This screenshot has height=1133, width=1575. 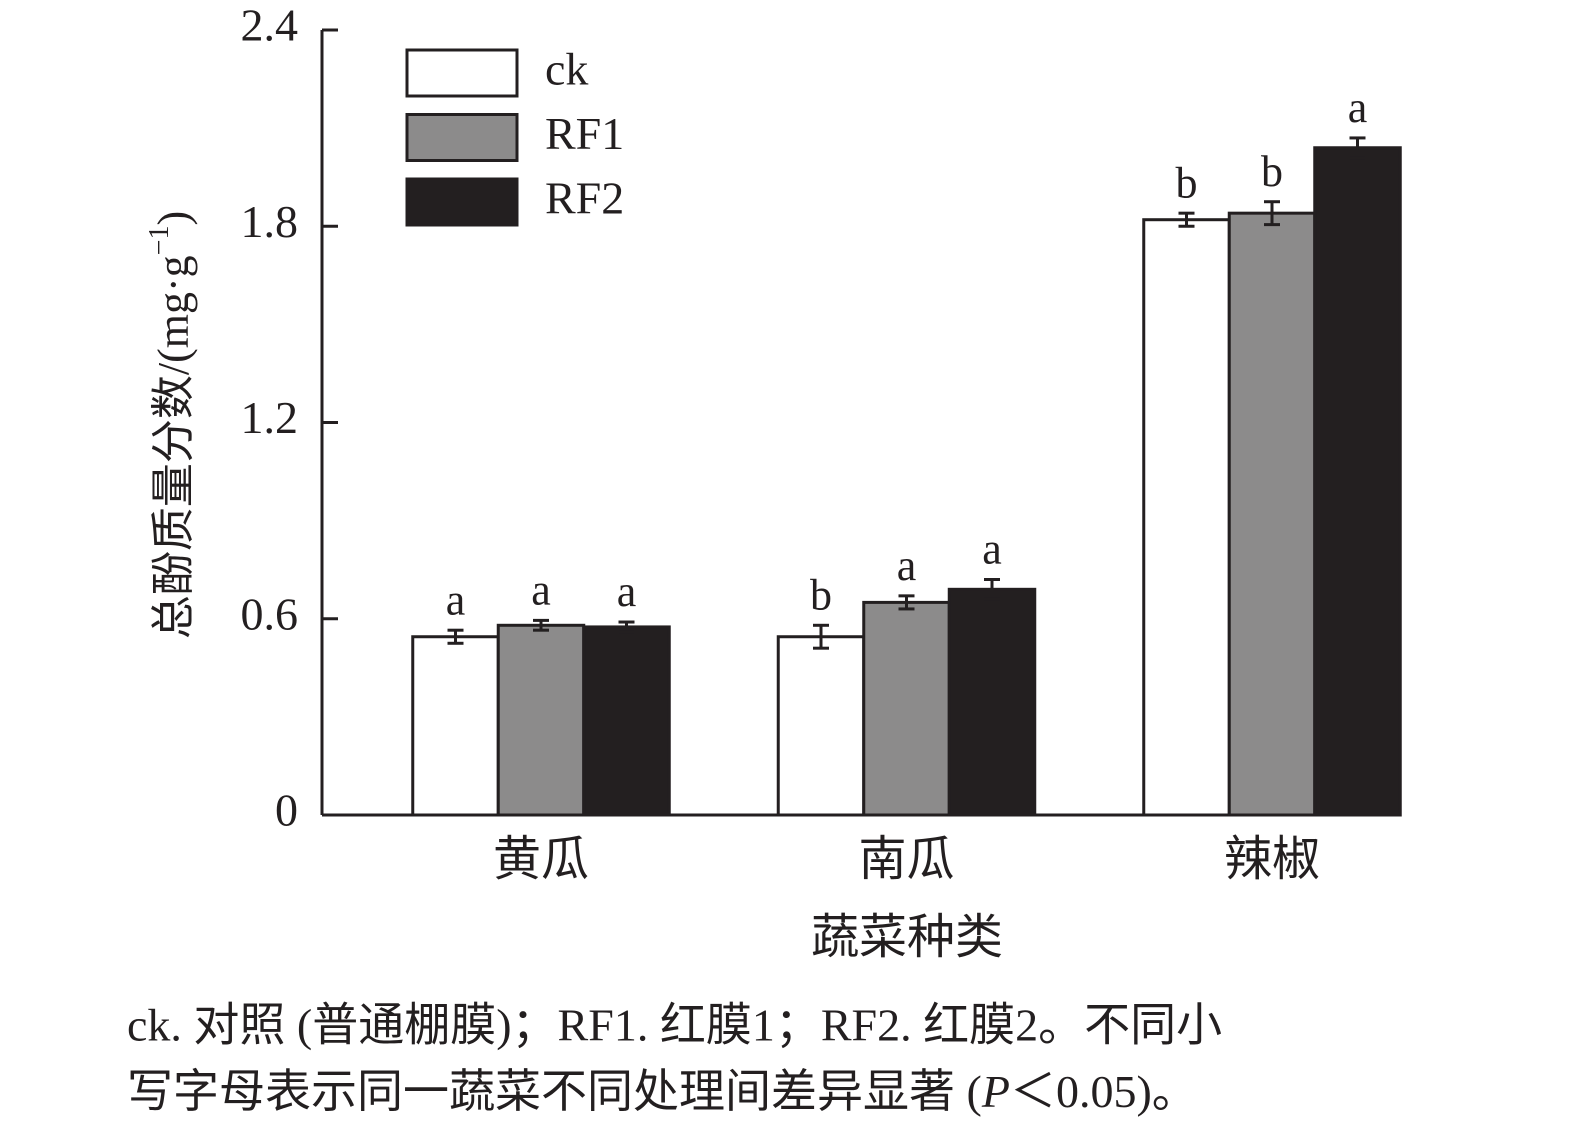 What do you see at coordinates (173, 447) in the screenshot?
I see `y-label-main: 总酚质量分数/(mg·g` at bounding box center [173, 447].